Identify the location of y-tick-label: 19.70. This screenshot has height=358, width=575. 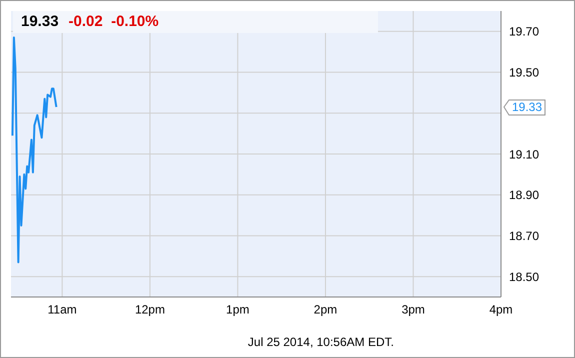
(524, 31).